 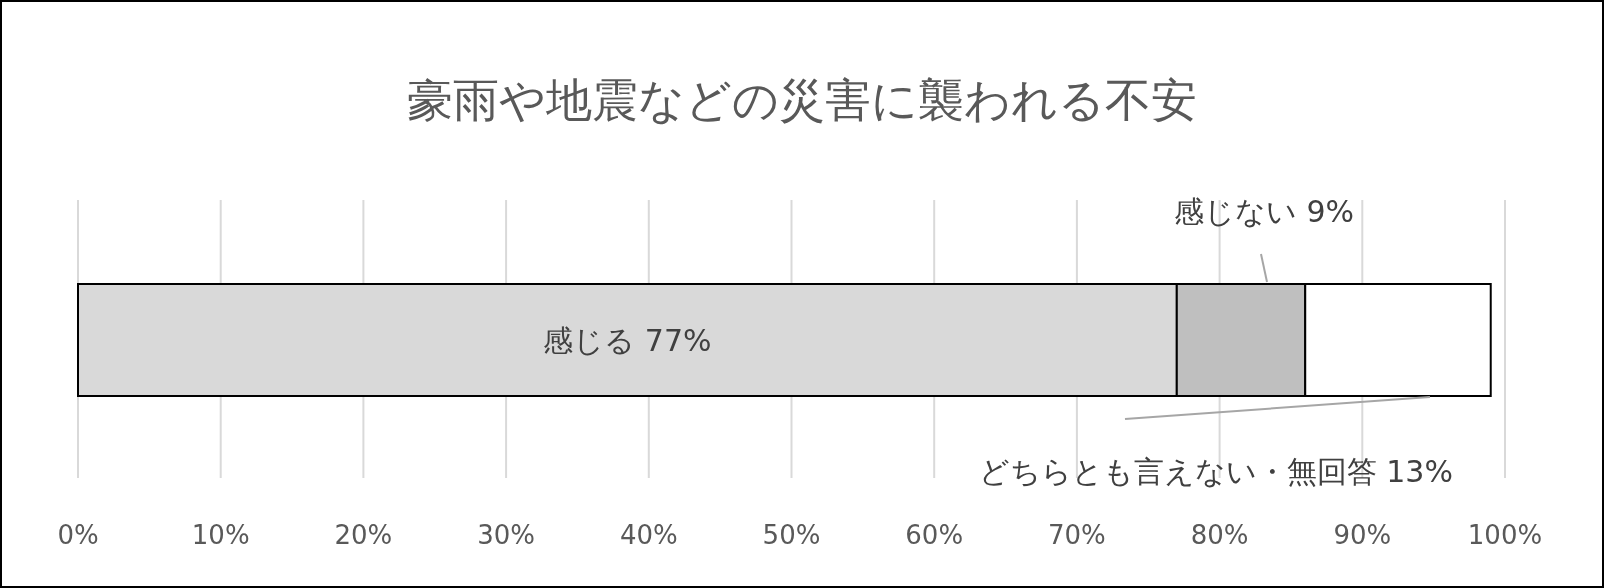 What do you see at coordinates (1219, 535) in the screenshot?
I see `x-tick-label: 80%` at bounding box center [1219, 535].